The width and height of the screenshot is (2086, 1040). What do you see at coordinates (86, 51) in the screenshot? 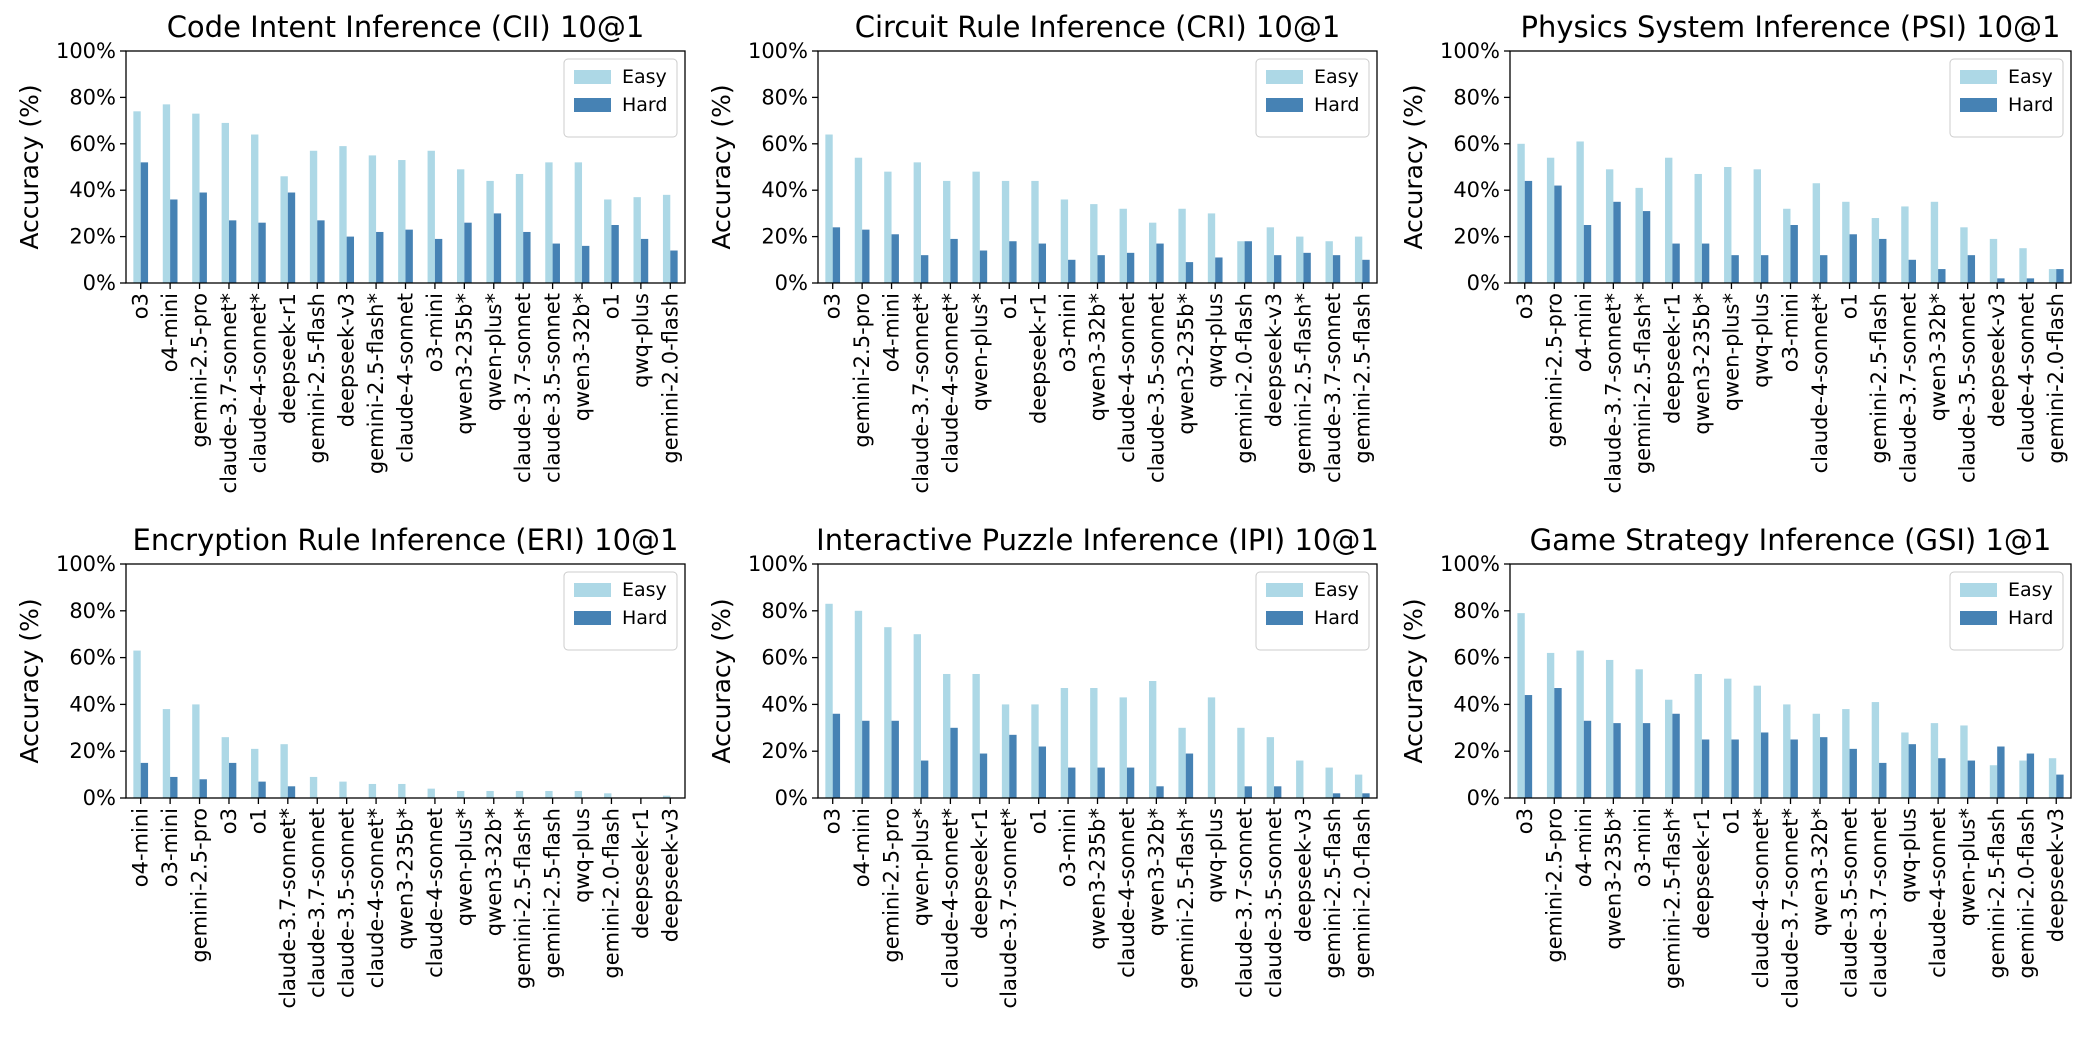
I see `y-tick-label: 100%` at bounding box center [86, 51].